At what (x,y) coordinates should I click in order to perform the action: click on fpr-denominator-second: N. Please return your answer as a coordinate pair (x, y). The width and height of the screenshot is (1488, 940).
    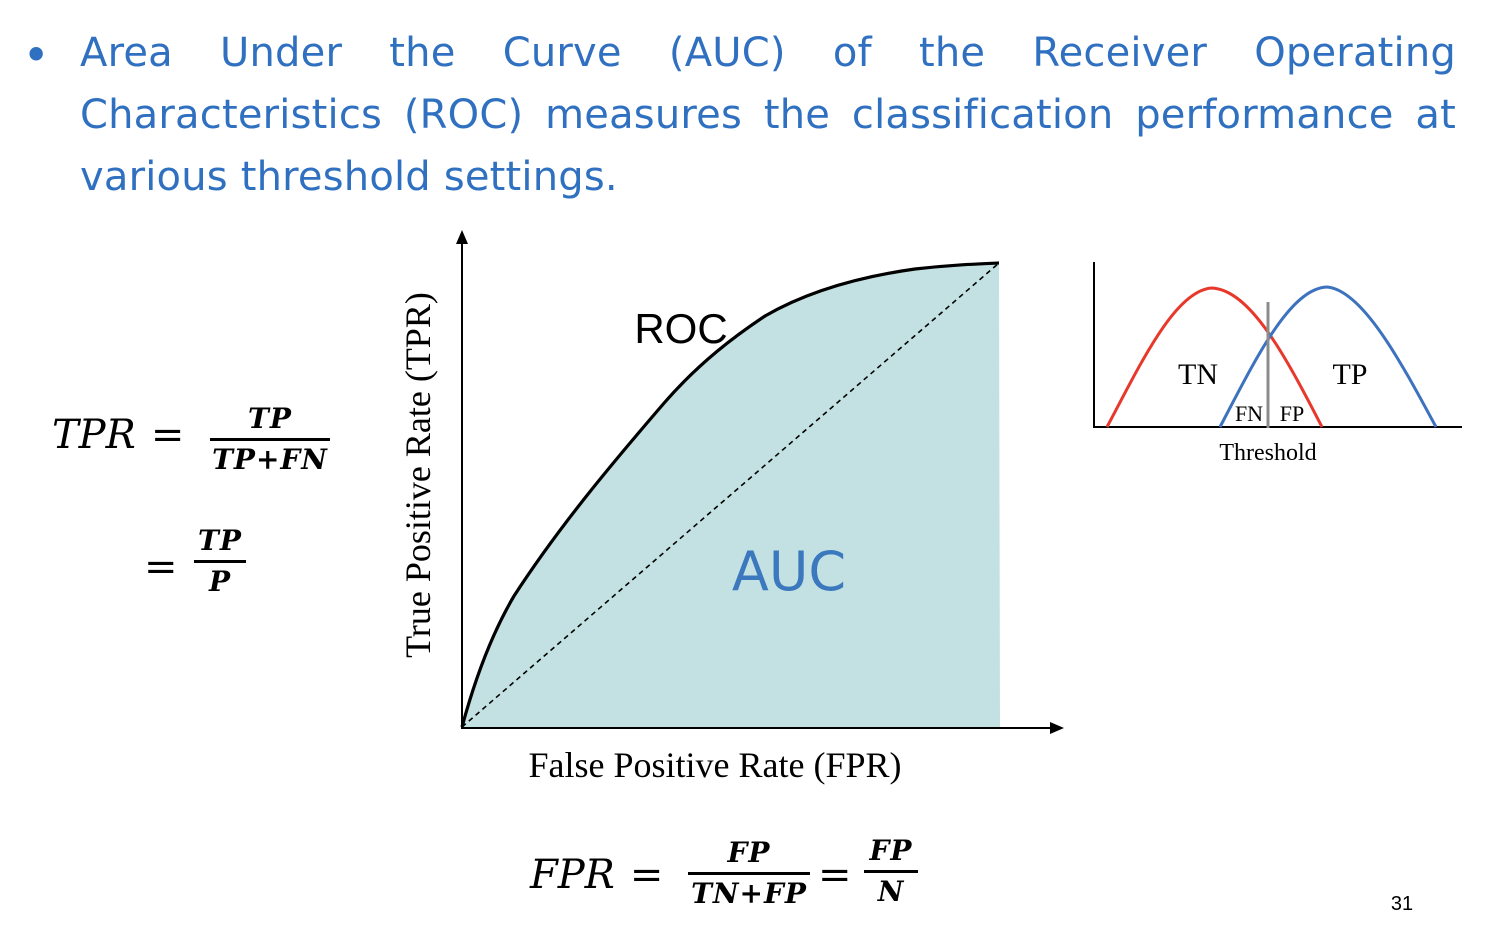
    Looking at the image, I should click on (891, 891).